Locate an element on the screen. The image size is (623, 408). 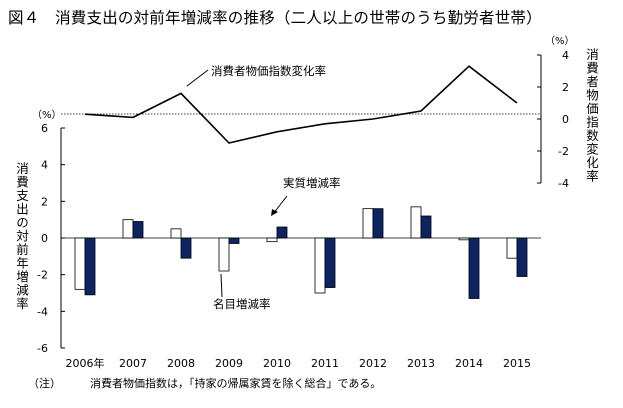
real-callout-label: 実質増減率 is located at coordinates (312, 183).